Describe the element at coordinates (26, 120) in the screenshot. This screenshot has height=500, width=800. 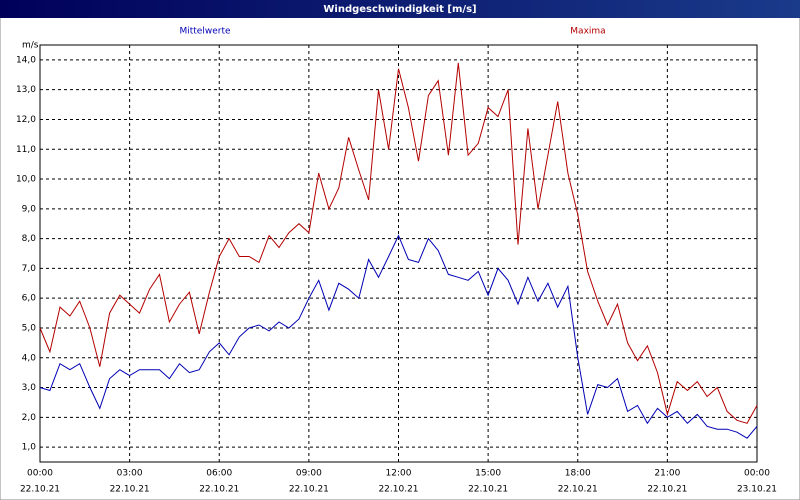
I see `y-tick-label: 12,0` at that location.